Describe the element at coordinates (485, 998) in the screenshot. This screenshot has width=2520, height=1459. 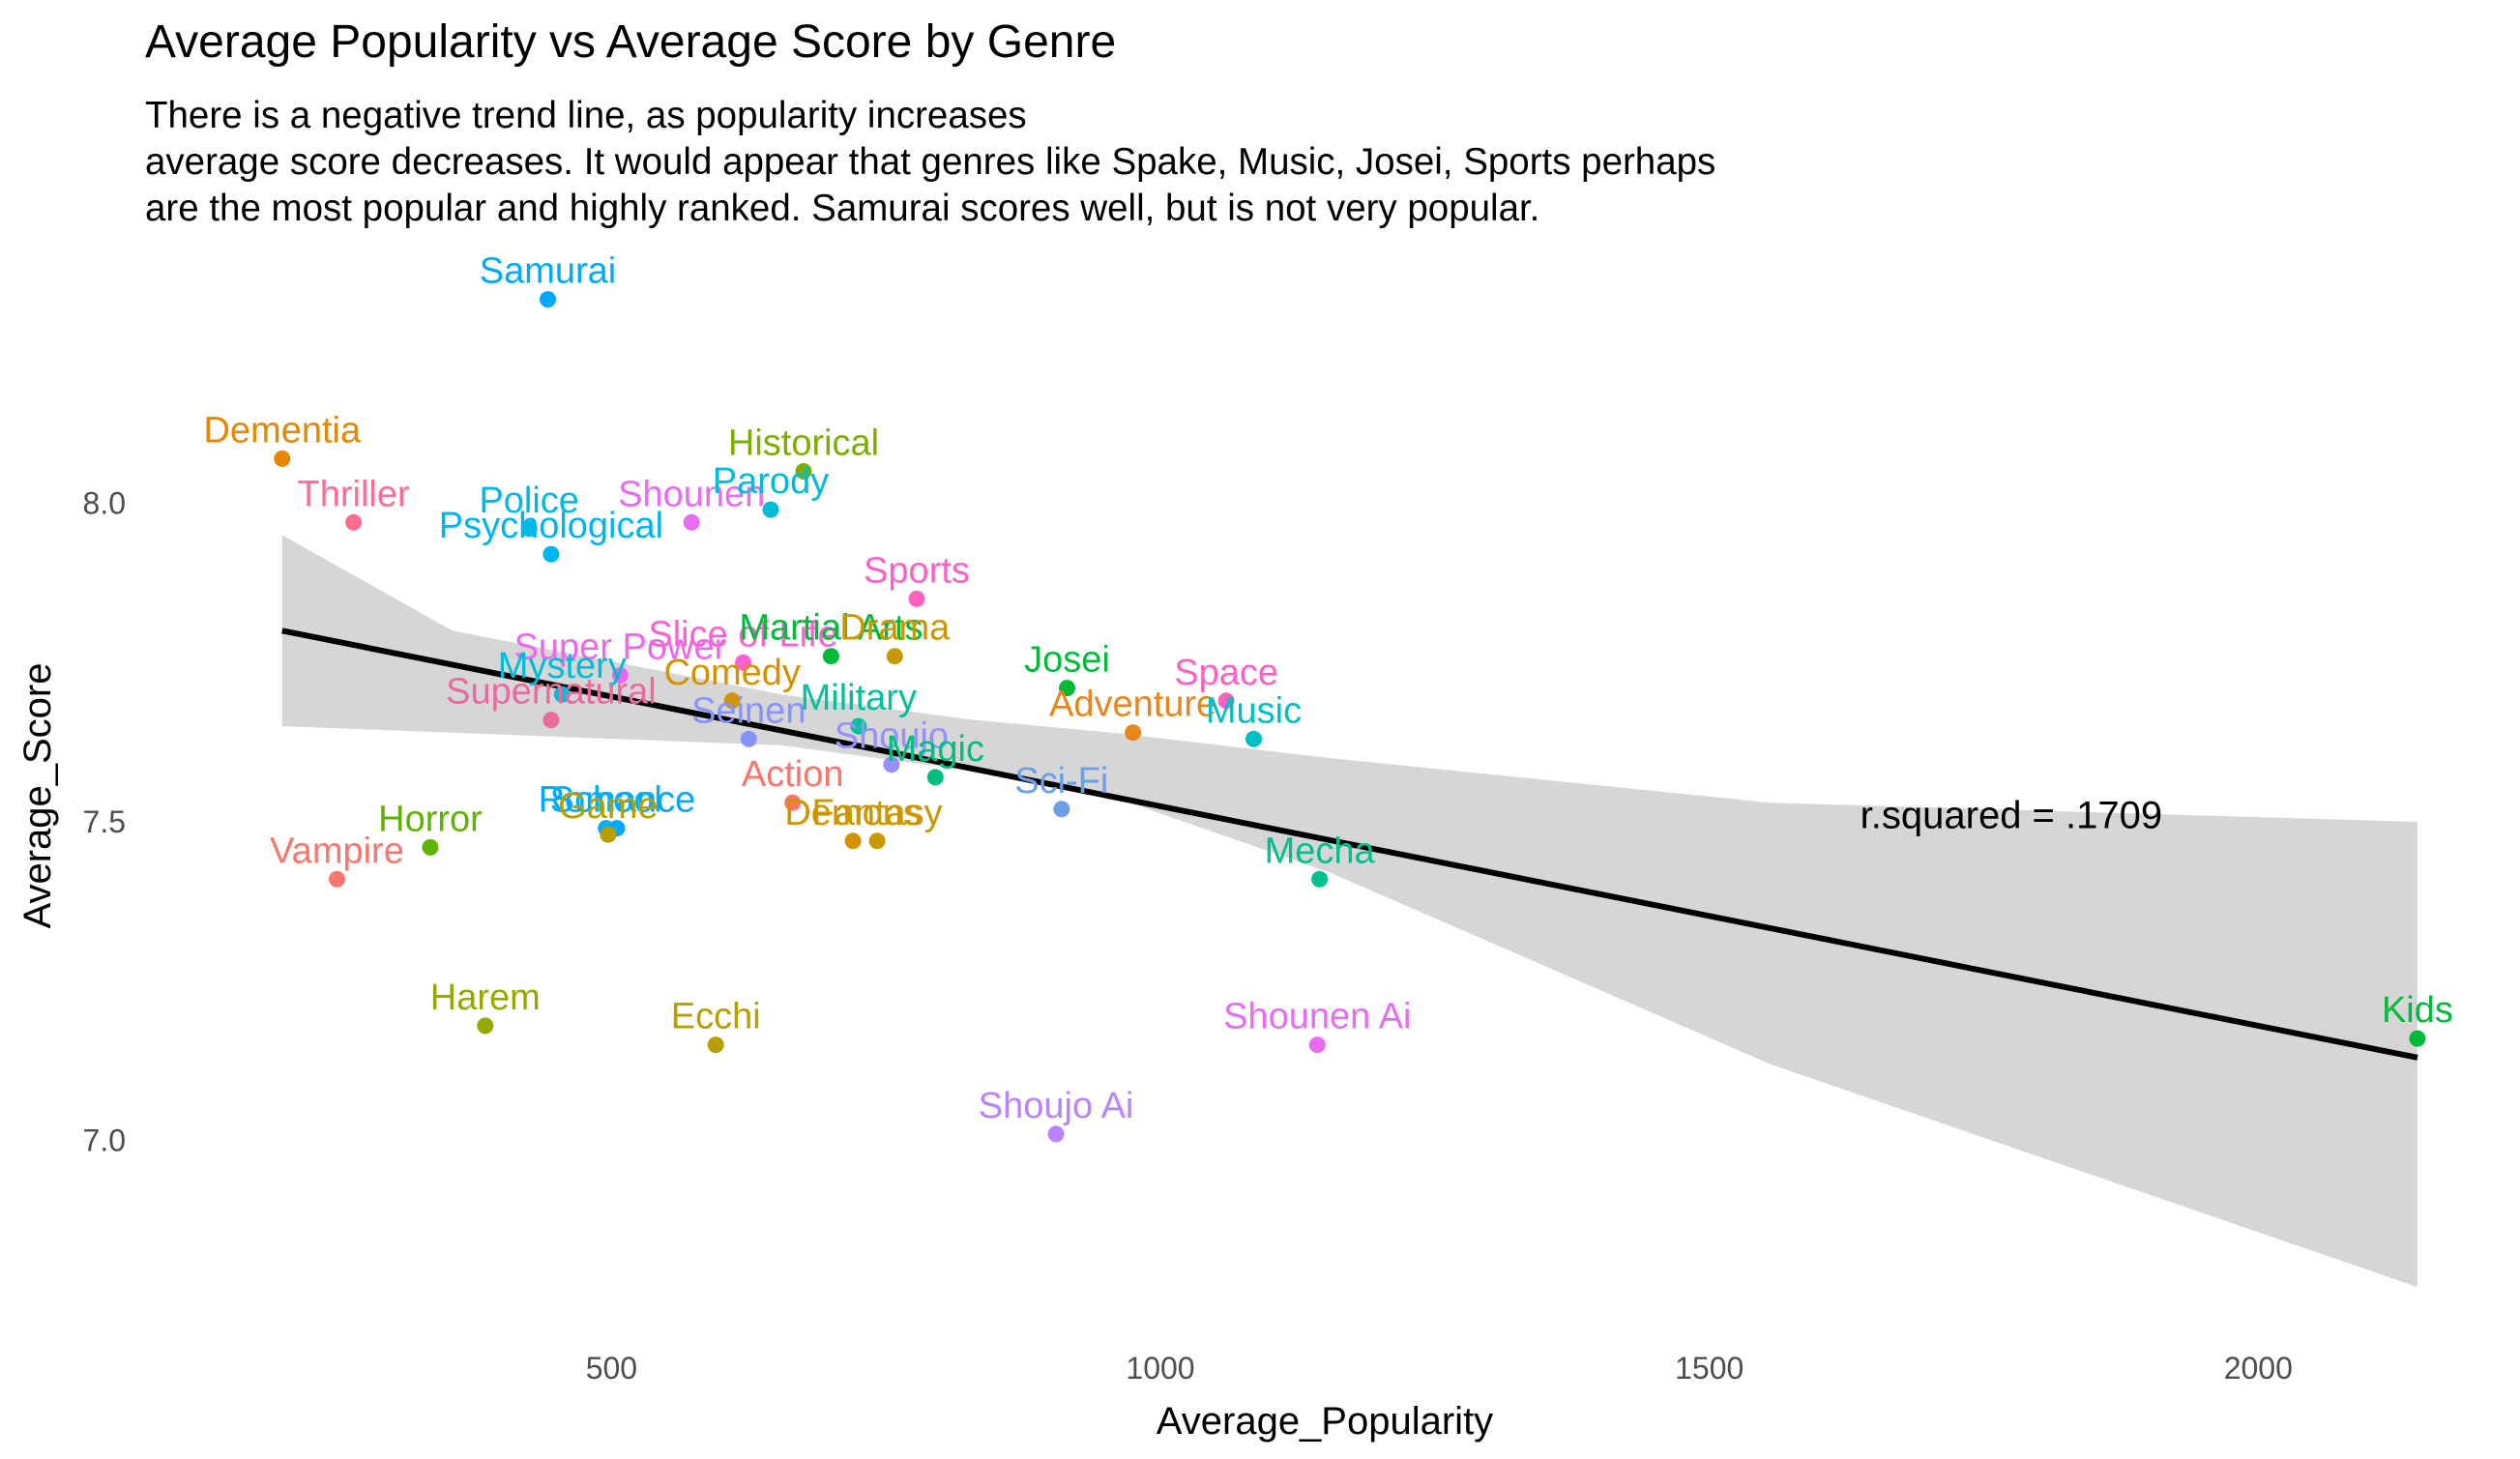
I see `point-label-harem: Harem` at that location.